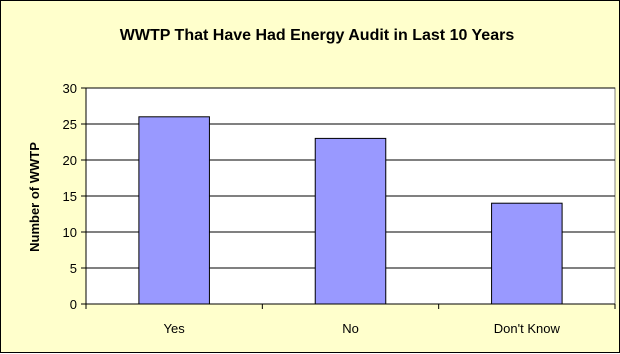  What do you see at coordinates (527, 253) in the screenshot?
I see `bar-don-t-know` at bounding box center [527, 253].